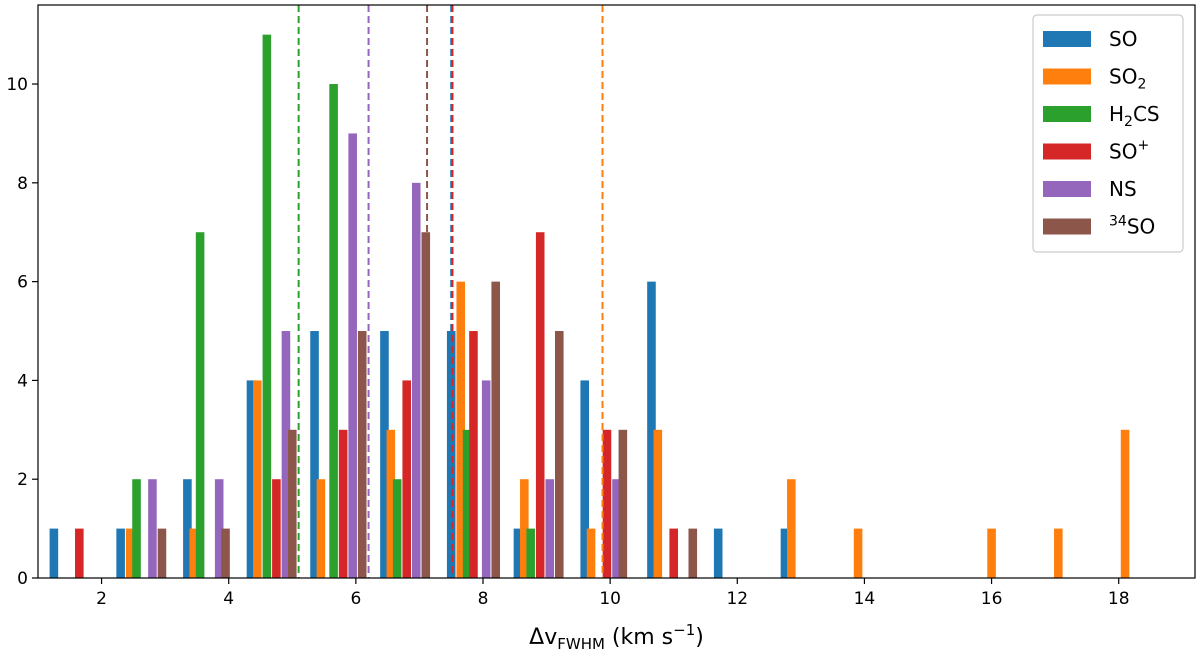 The height and width of the screenshot is (654, 1200). I want to click on bar-so+-7, so click(673, 553).